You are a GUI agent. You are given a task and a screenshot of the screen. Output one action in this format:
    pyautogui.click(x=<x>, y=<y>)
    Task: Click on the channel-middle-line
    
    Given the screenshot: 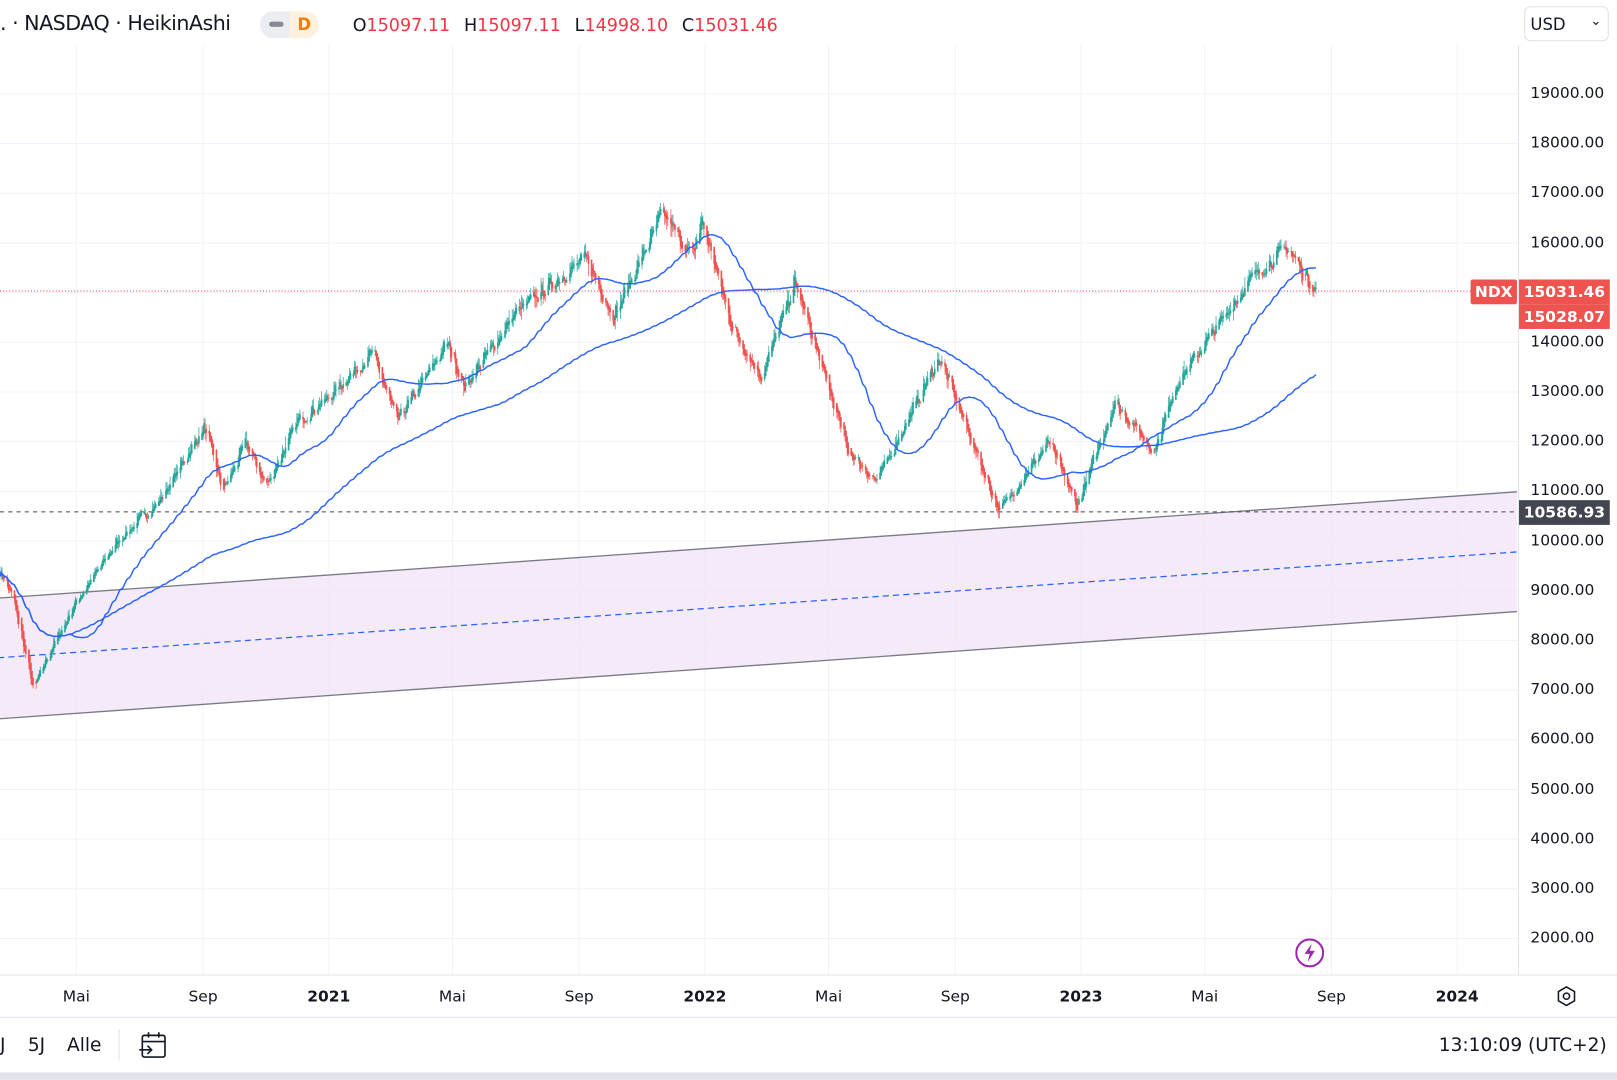 What is the action you would take?
    pyautogui.click(x=758, y=605)
    